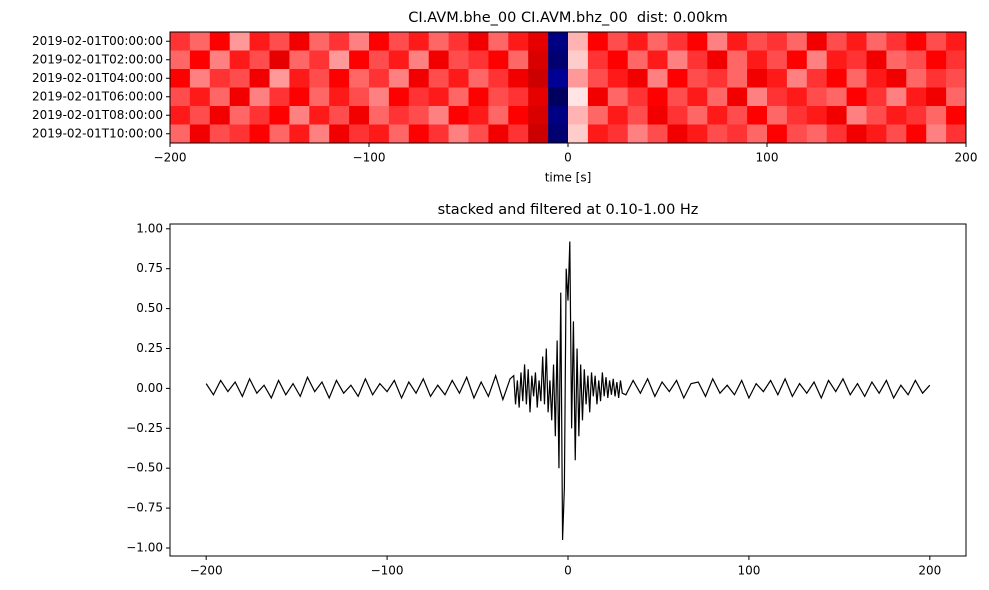  I want to click on x-tick-label: 0, so click(568, 158).